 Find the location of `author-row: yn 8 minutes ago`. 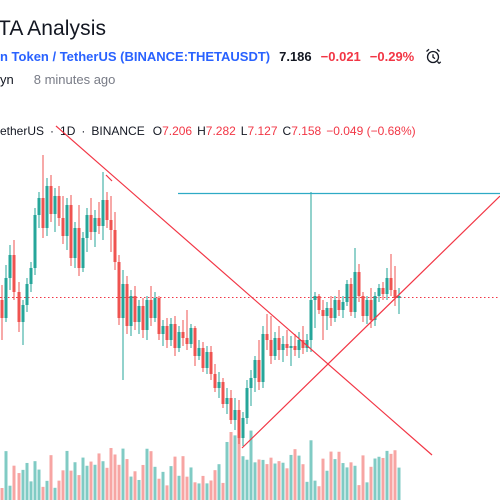

author-row: yn 8 minutes ago is located at coordinates (57, 79).